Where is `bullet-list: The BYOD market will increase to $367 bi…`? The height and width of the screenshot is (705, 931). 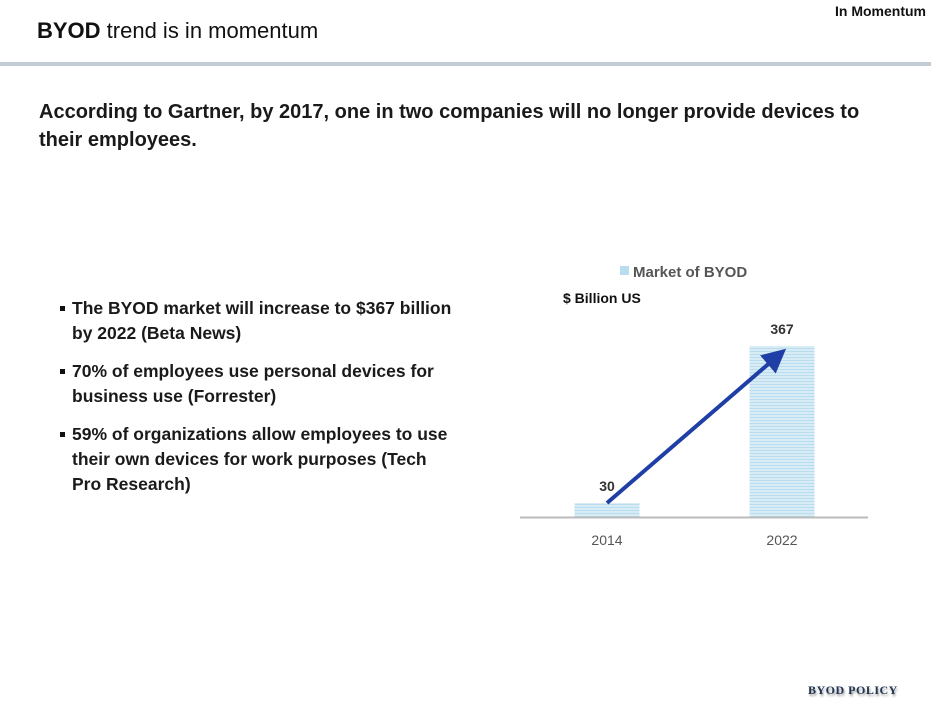
bullet-list: The BYOD market will increase to $367 bi… is located at coordinates (260, 403).